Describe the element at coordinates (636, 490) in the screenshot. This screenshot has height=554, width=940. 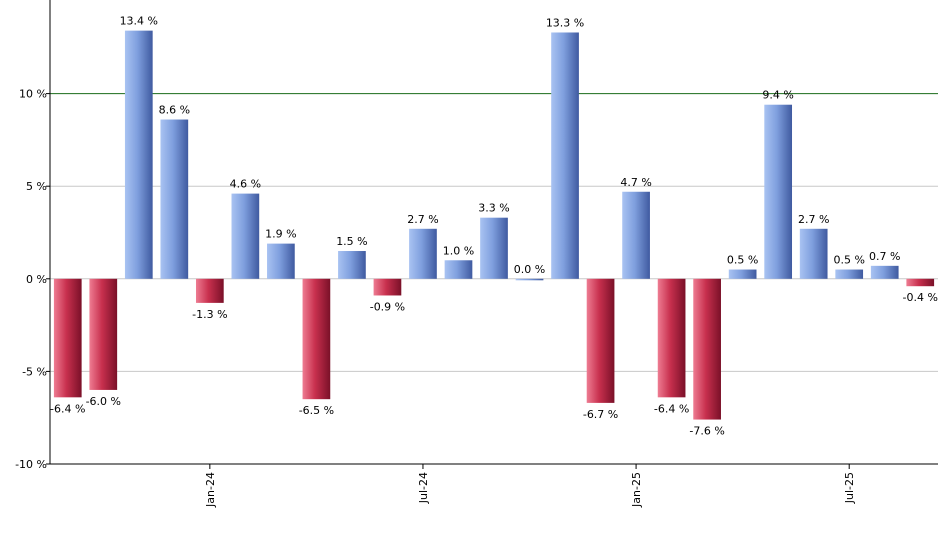
I see `x-tick-label: Jan-25` at that location.